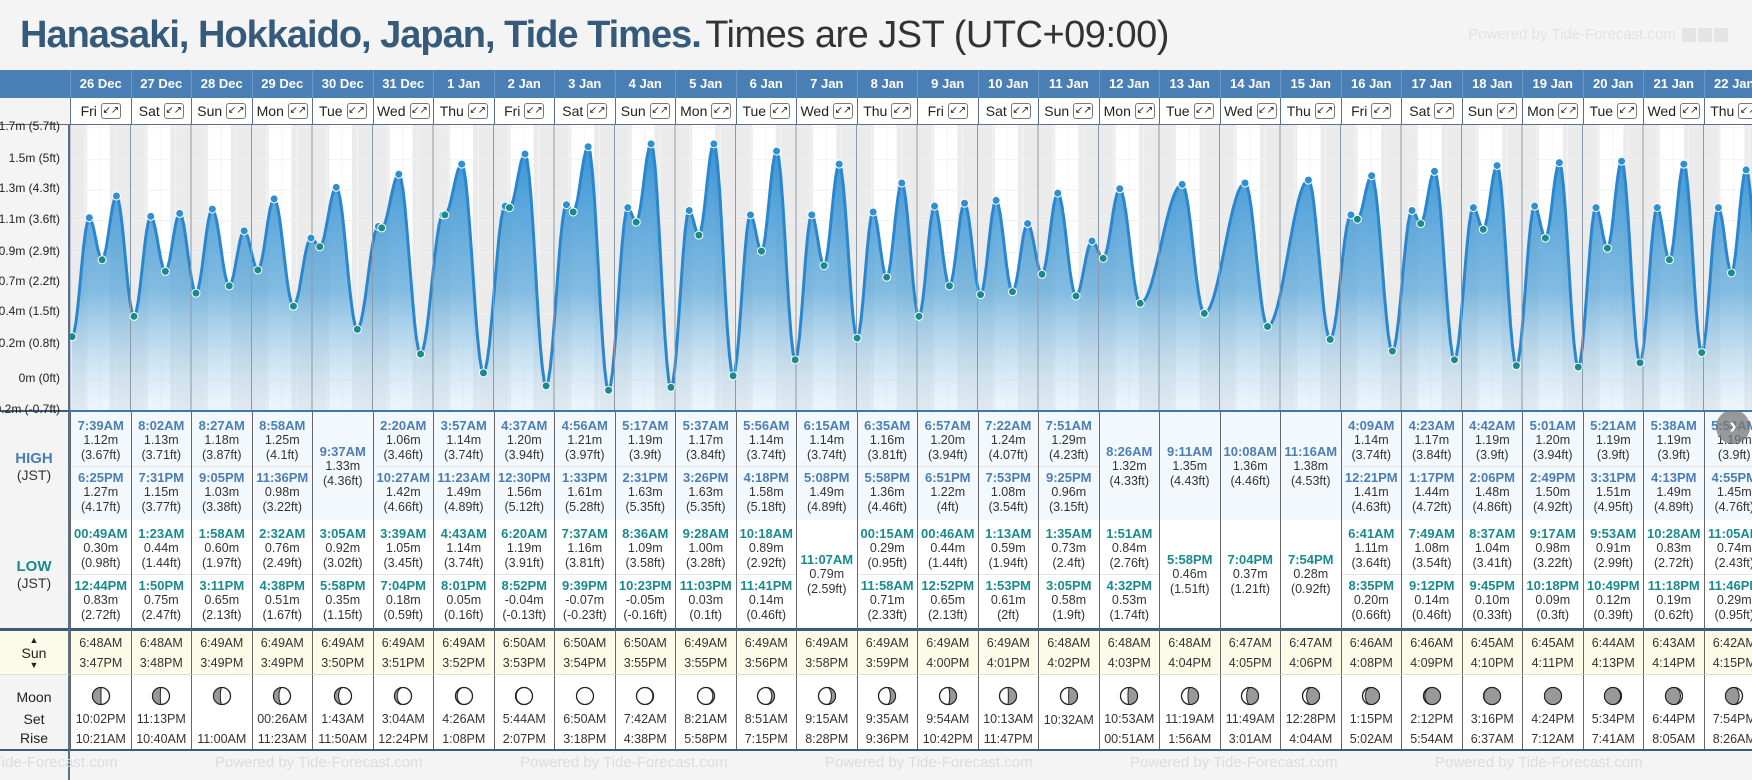  What do you see at coordinates (463, 533) in the screenshot?
I see `tide-time: 4:43AM` at bounding box center [463, 533].